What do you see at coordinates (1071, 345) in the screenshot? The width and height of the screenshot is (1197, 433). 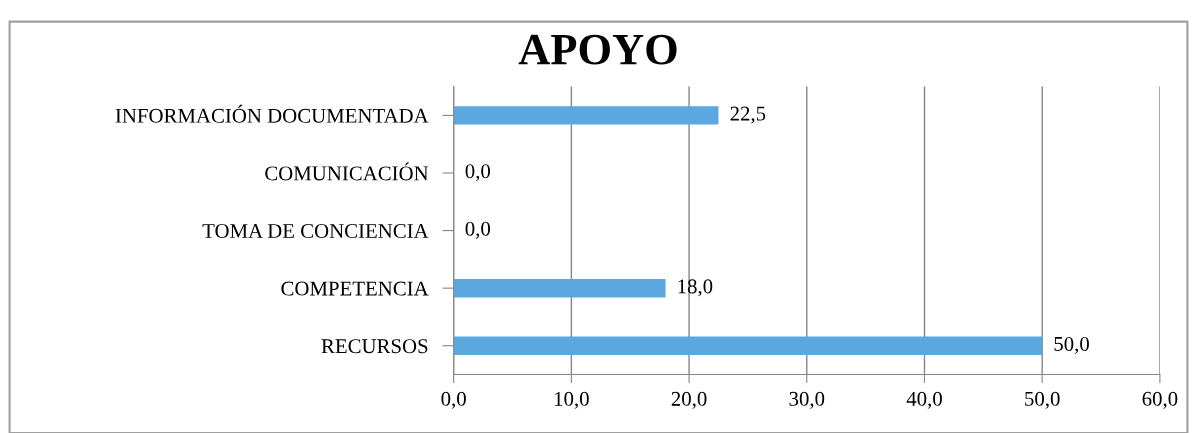 I see `data-label: 50,0` at bounding box center [1071, 345].